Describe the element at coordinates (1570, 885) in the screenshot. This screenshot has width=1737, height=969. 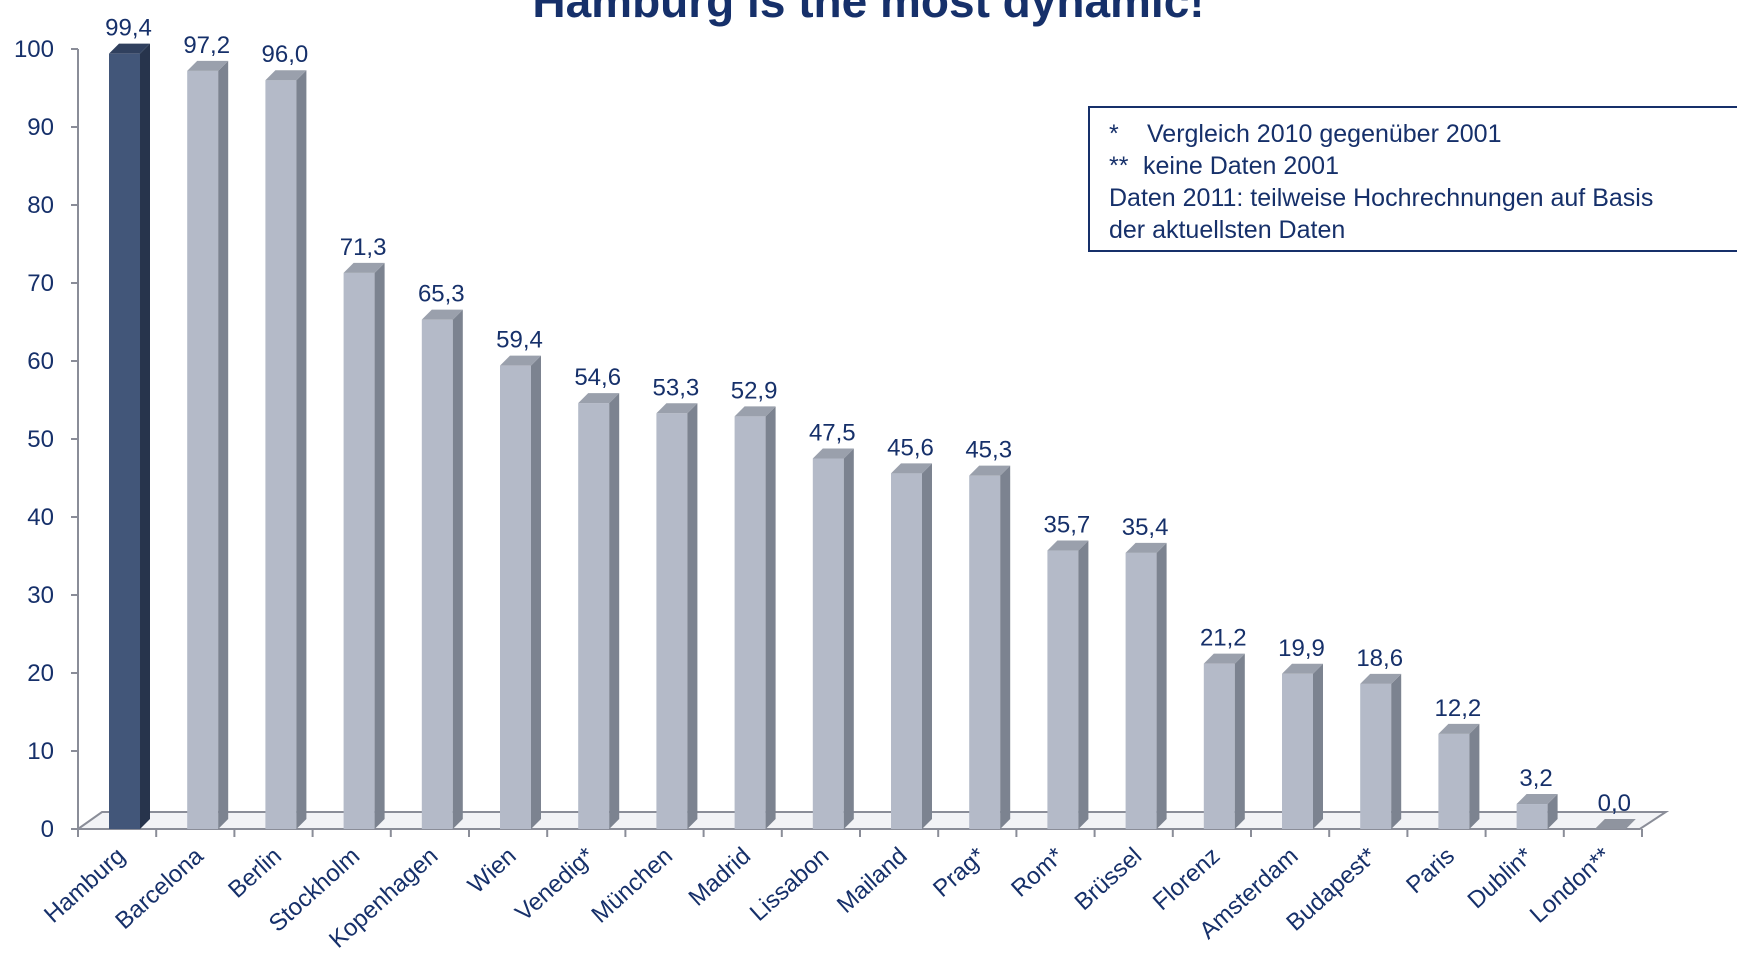
I see `x-tick-label: London**` at that location.